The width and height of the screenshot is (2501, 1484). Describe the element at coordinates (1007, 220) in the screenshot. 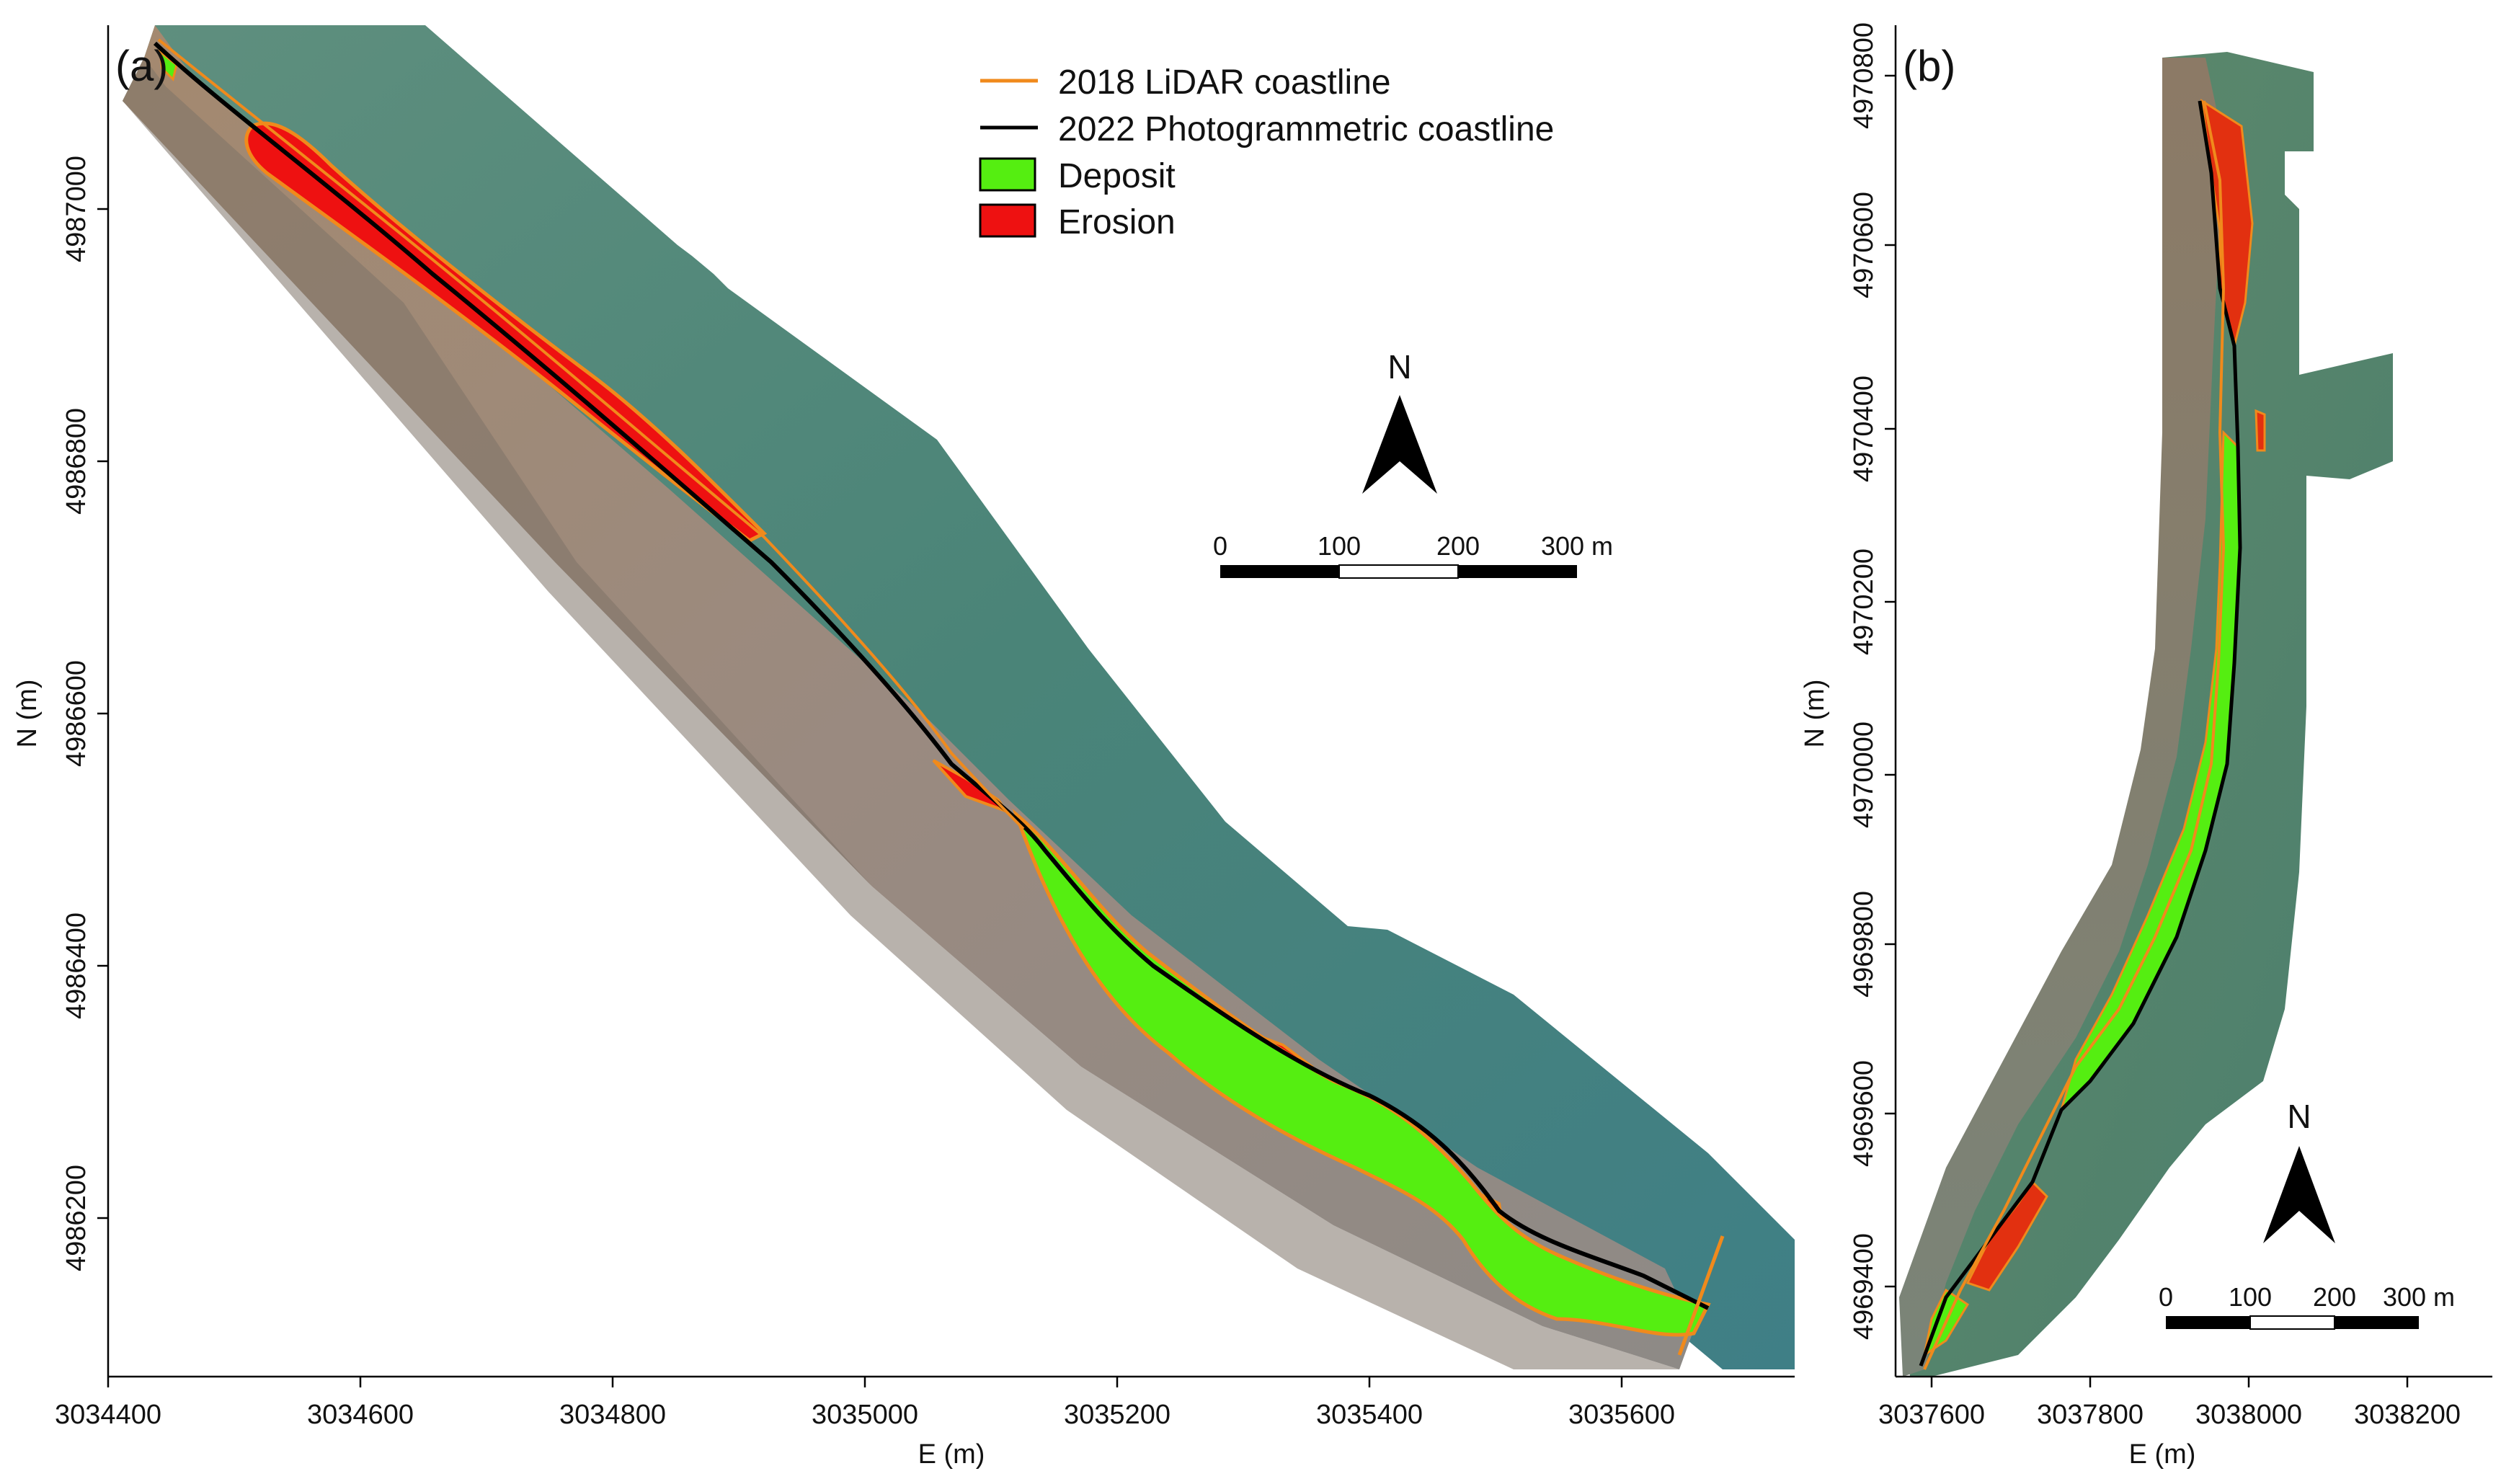

I see `legend-erosion-swatch` at that location.